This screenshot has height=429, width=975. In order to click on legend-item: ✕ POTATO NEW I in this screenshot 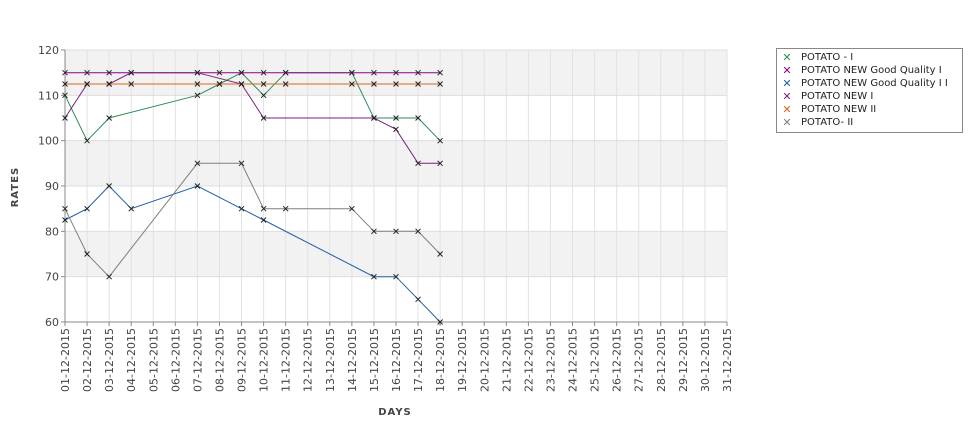, I will do `click(869, 96)`.